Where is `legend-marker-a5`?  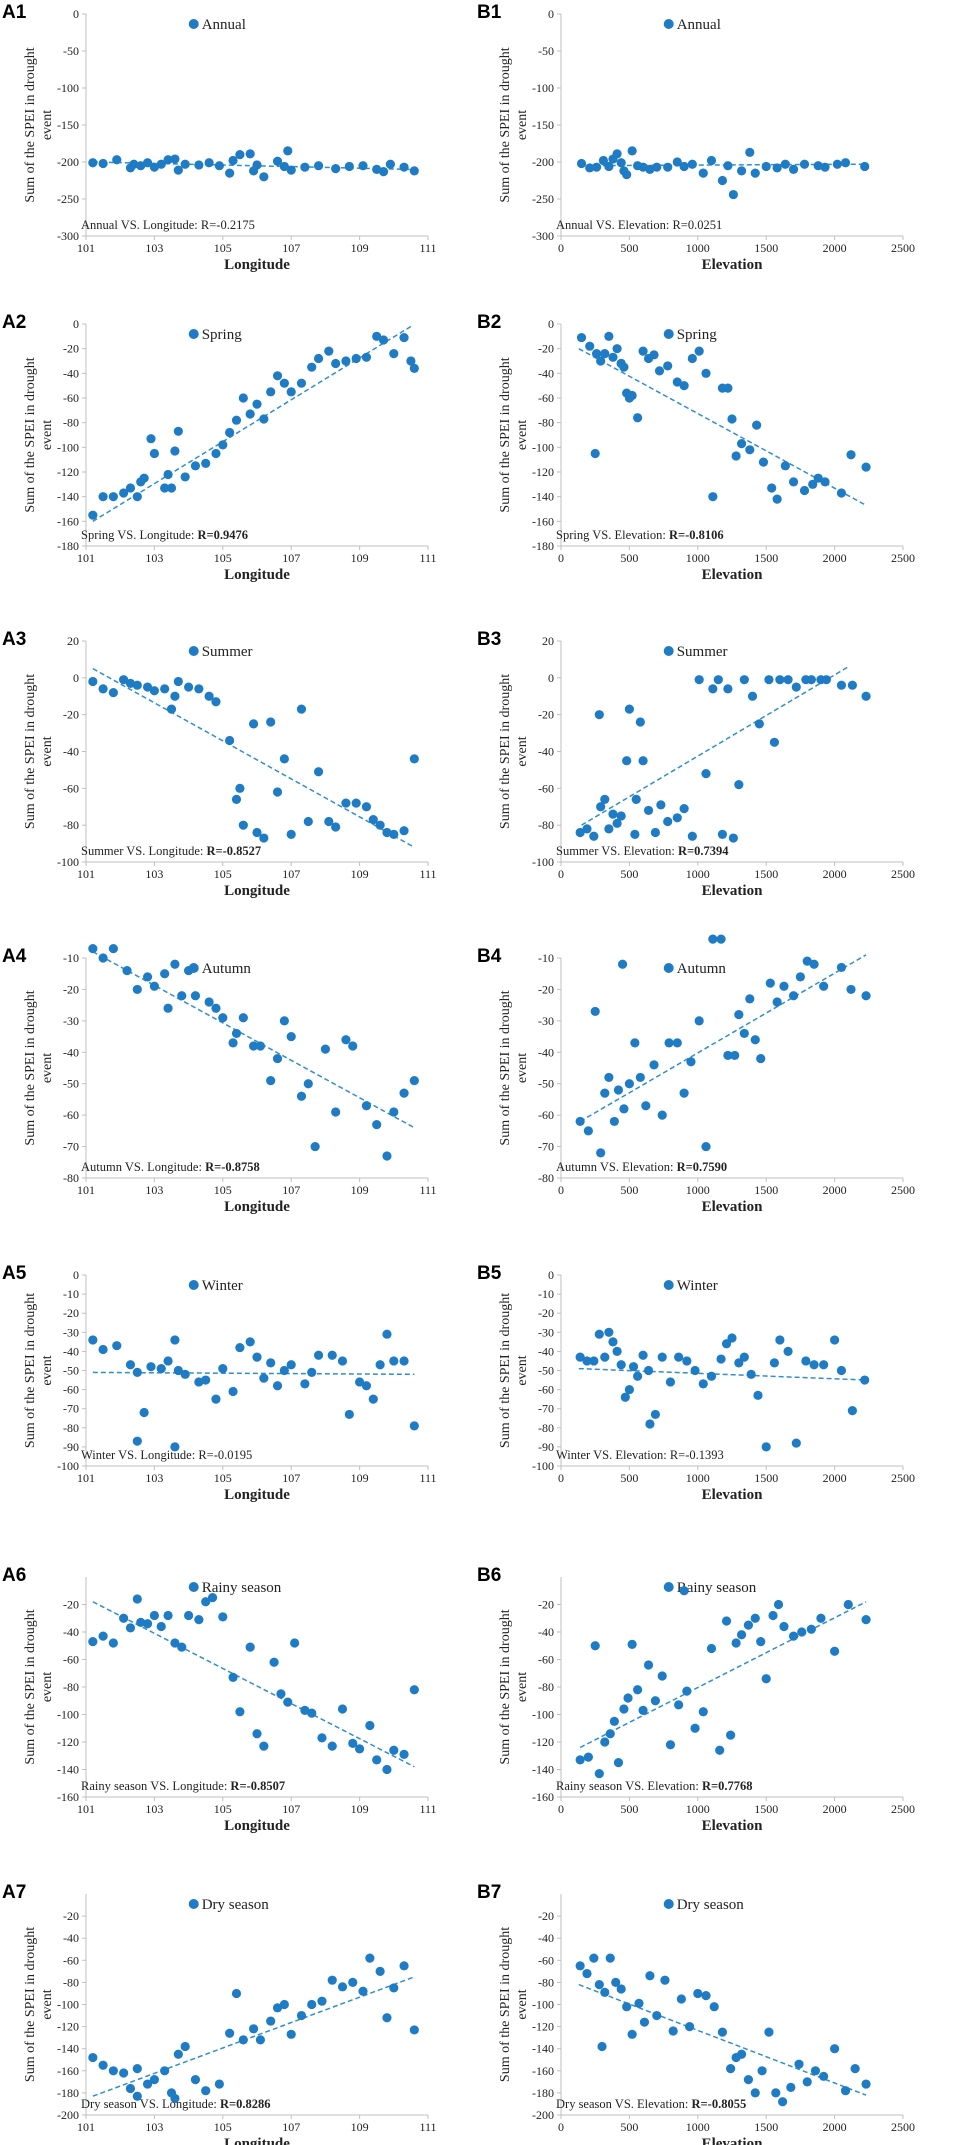
legend-marker-a5 is located at coordinates (193, 1285).